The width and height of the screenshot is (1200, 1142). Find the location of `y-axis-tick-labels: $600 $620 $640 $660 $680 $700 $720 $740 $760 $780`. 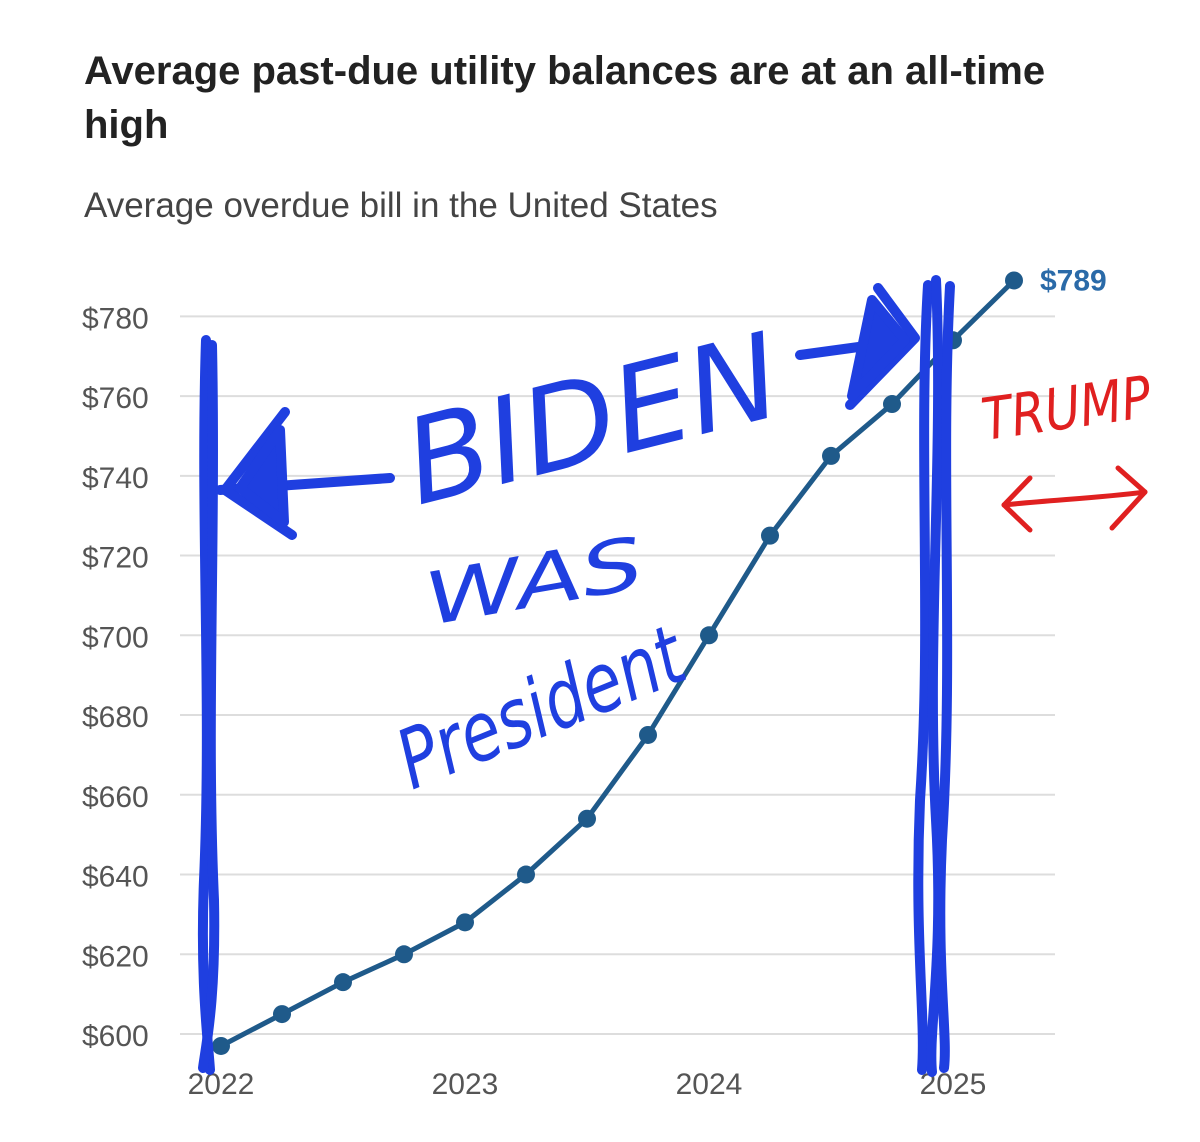

y-axis-tick-labels: $600 $620 $640 $660 $680 $700 $720 $740 $760 $780 is located at coordinates (115, 677).